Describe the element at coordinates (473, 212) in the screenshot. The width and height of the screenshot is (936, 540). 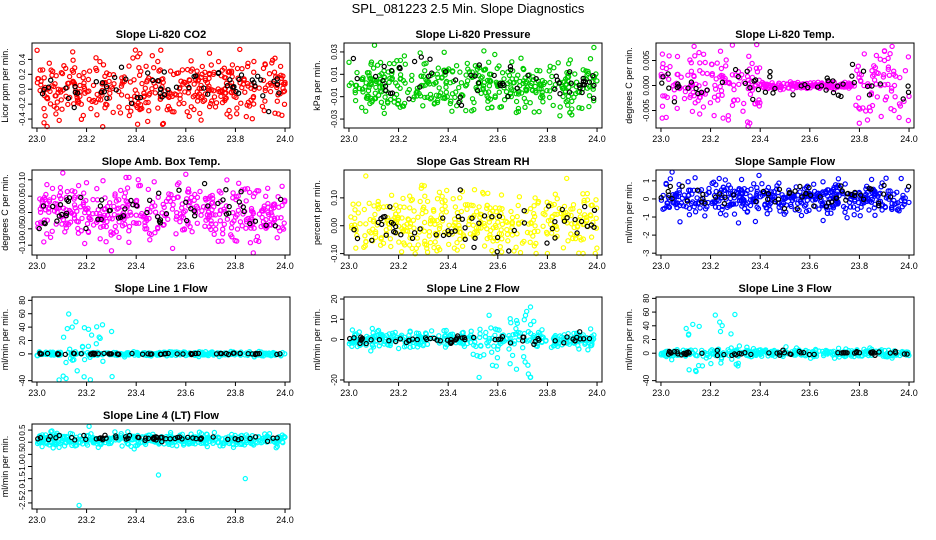
I see `plot-frame` at that location.